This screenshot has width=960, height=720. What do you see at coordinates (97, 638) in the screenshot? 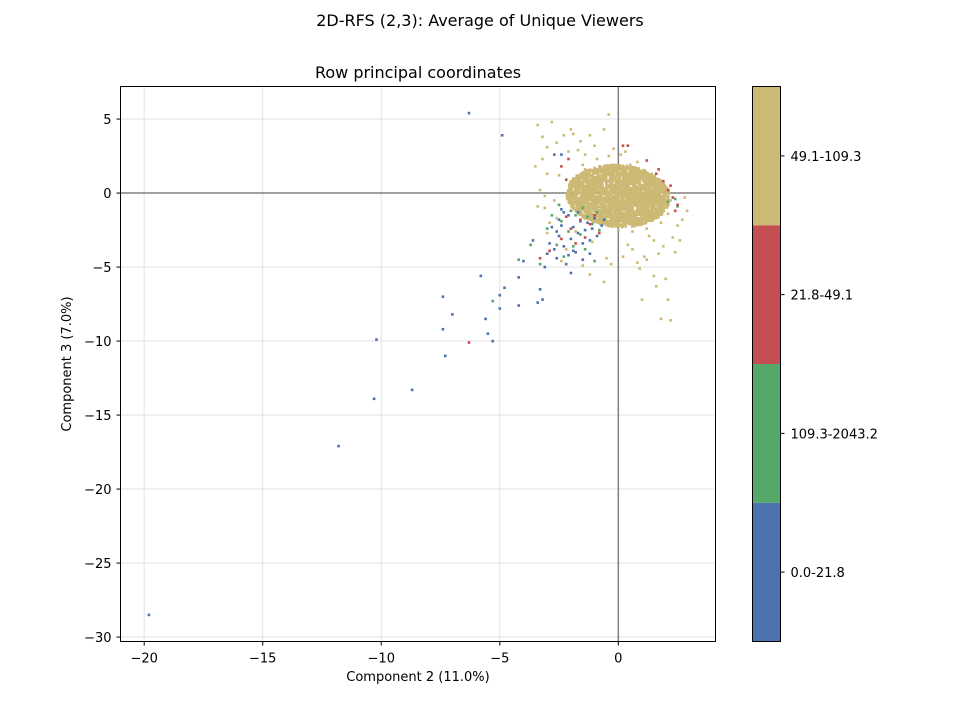
I see `y-tick-label: −30` at bounding box center [97, 638].